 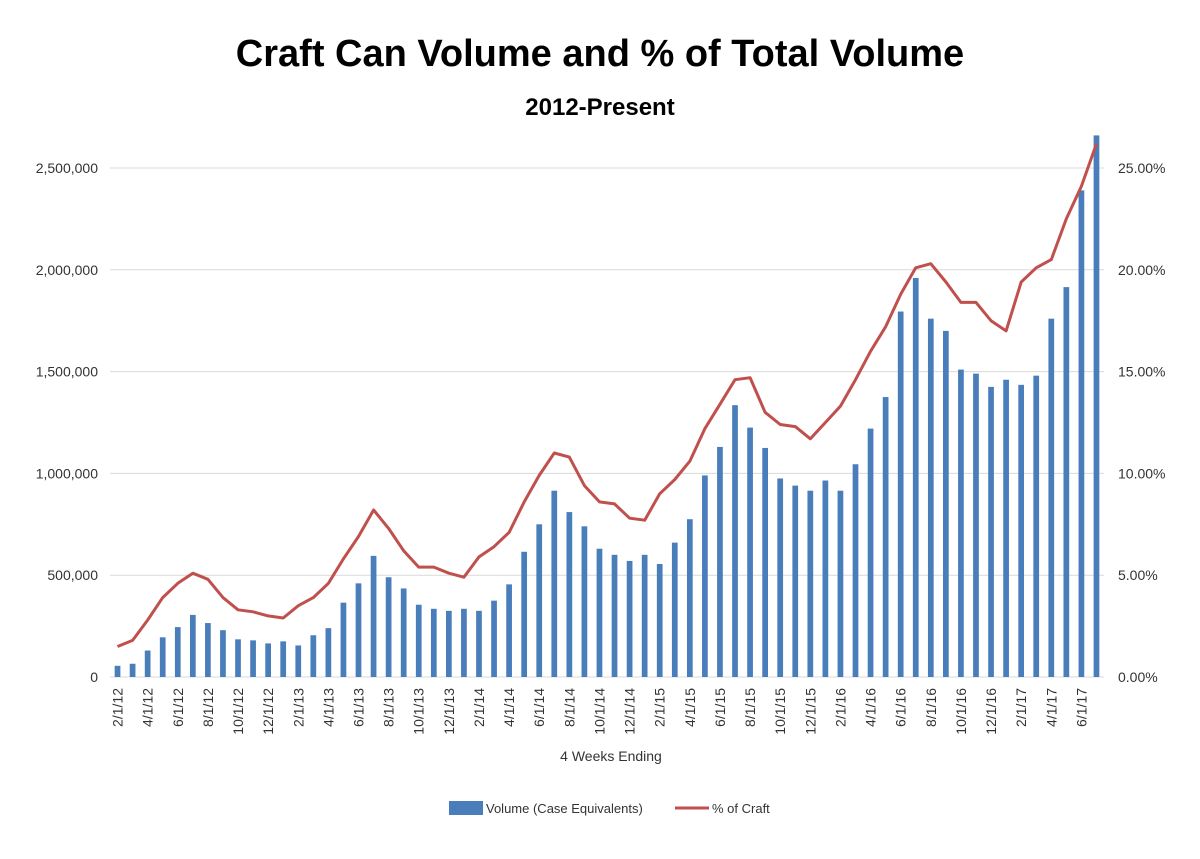 What do you see at coordinates (148, 707) in the screenshot?
I see `x-tick-label: 4/1/12` at bounding box center [148, 707].